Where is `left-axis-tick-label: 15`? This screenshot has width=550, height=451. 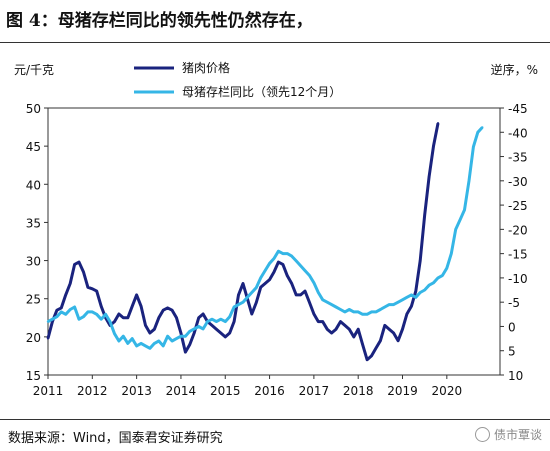 left-axis-tick-label: 15 is located at coordinates (33, 376).